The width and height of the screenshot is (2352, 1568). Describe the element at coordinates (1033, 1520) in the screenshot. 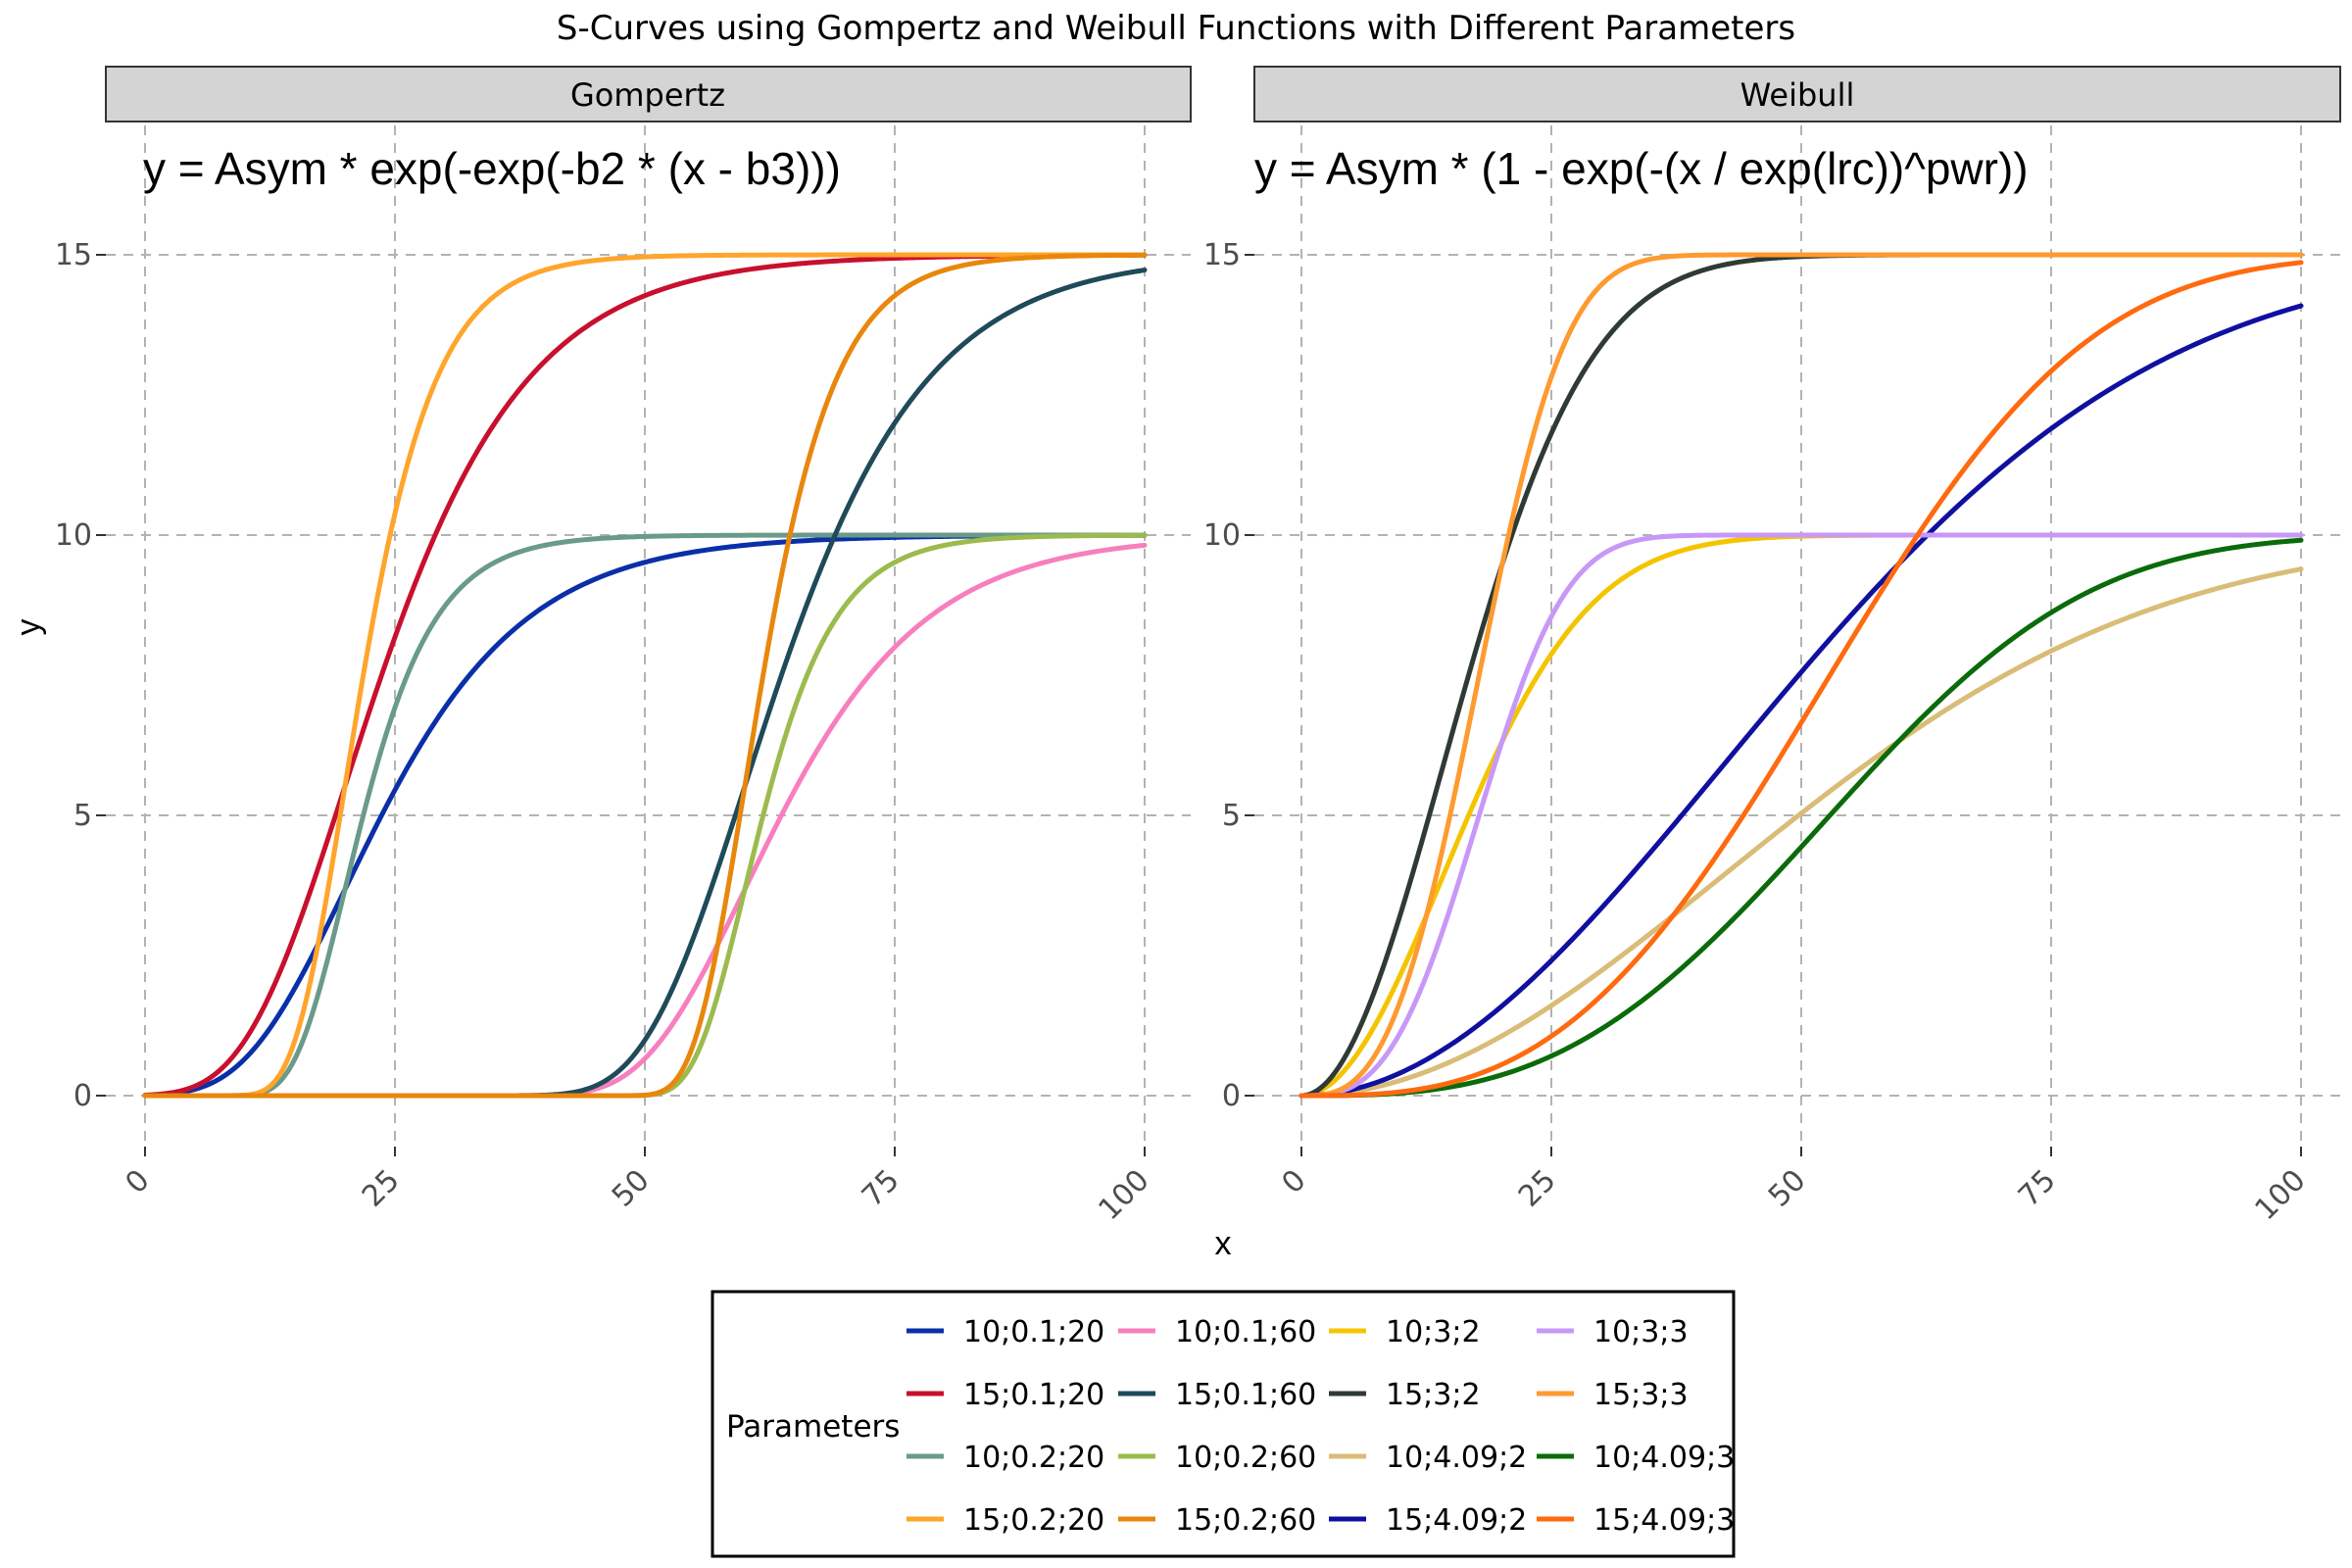

I see `legend-label: 15;0.2;20` at that location.